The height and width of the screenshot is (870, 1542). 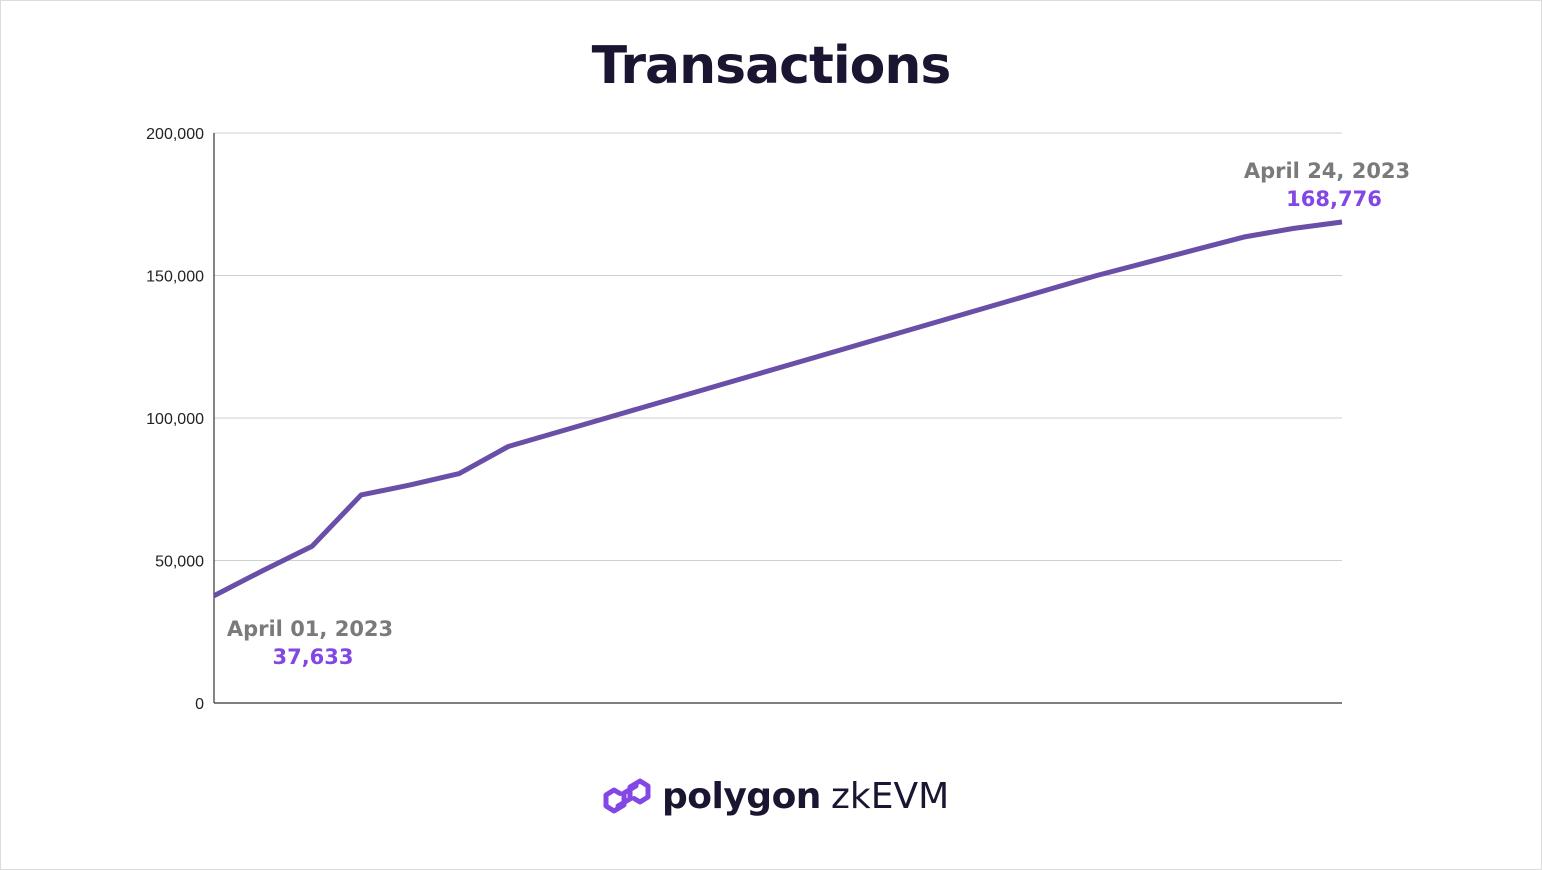 I want to click on brand-footer: polygon zkEVM, so click(x=775, y=796).